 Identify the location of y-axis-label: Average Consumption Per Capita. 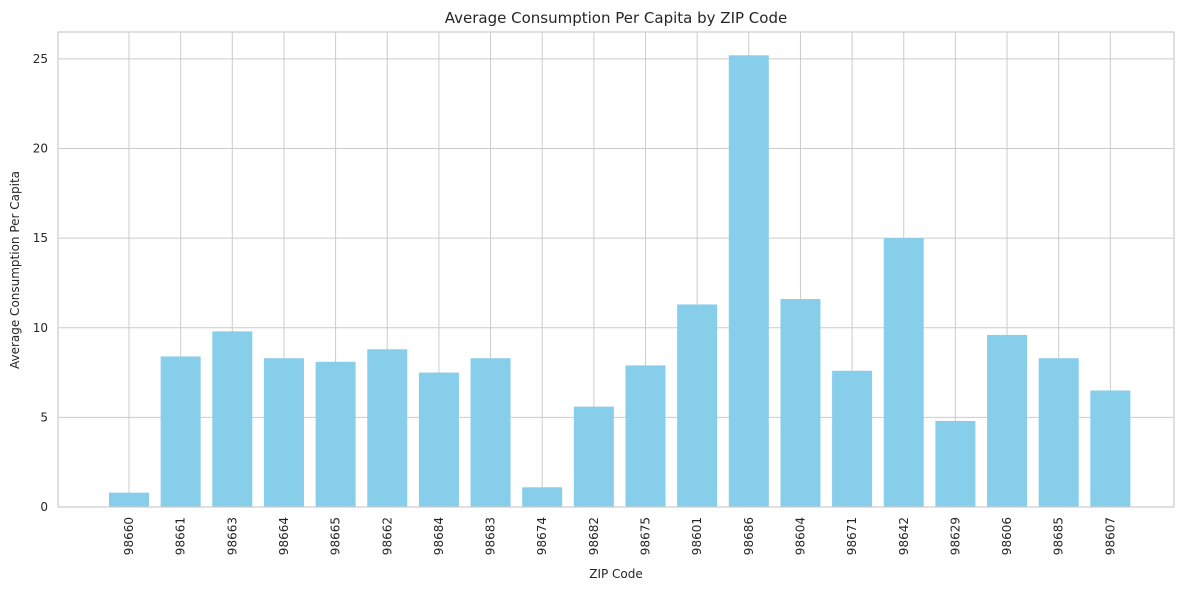
(15, 270).